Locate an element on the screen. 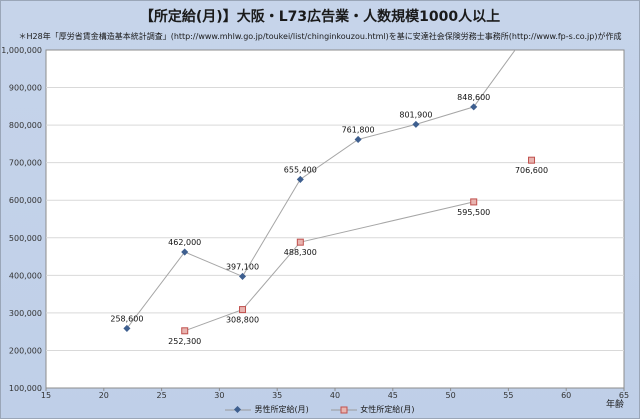  x-tick-label: 60 is located at coordinates (566, 395).